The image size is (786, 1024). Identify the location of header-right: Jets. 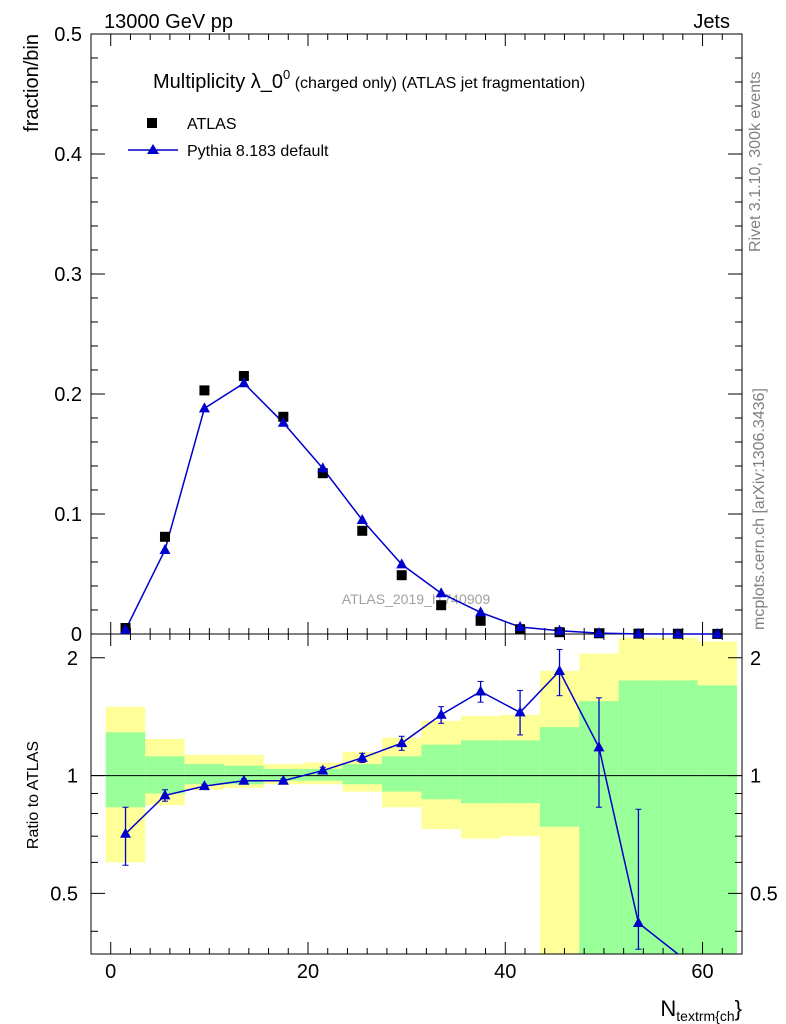
(711, 22).